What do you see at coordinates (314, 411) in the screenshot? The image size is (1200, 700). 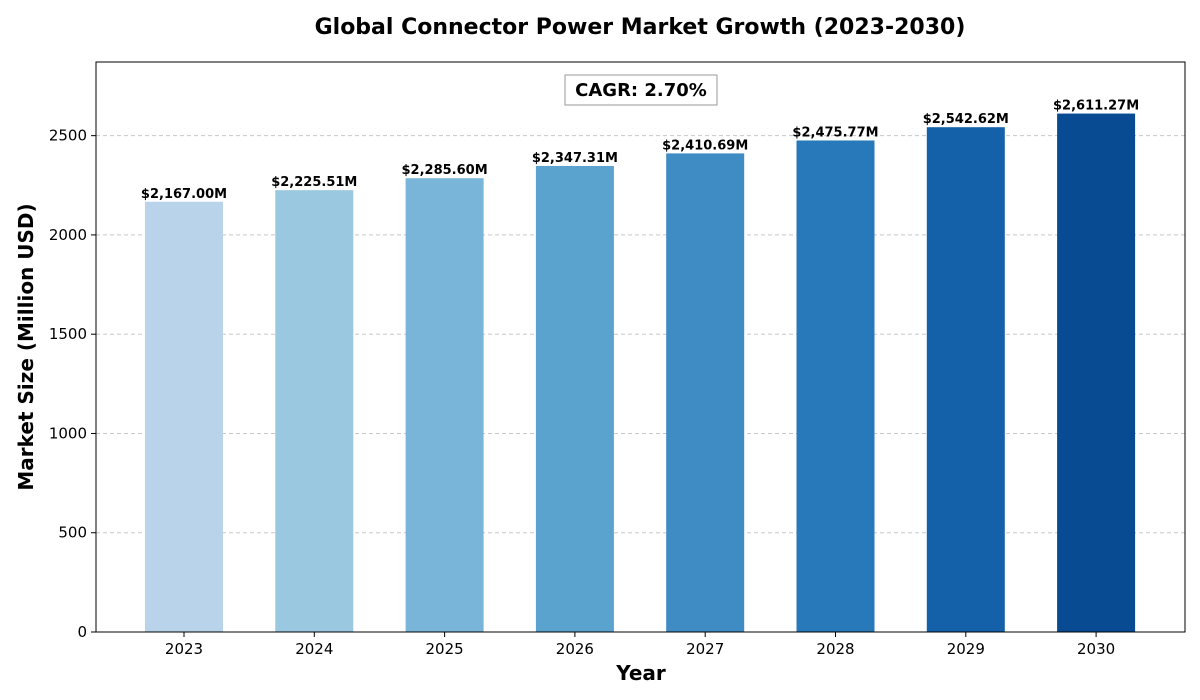 I see `bar-2024` at bounding box center [314, 411].